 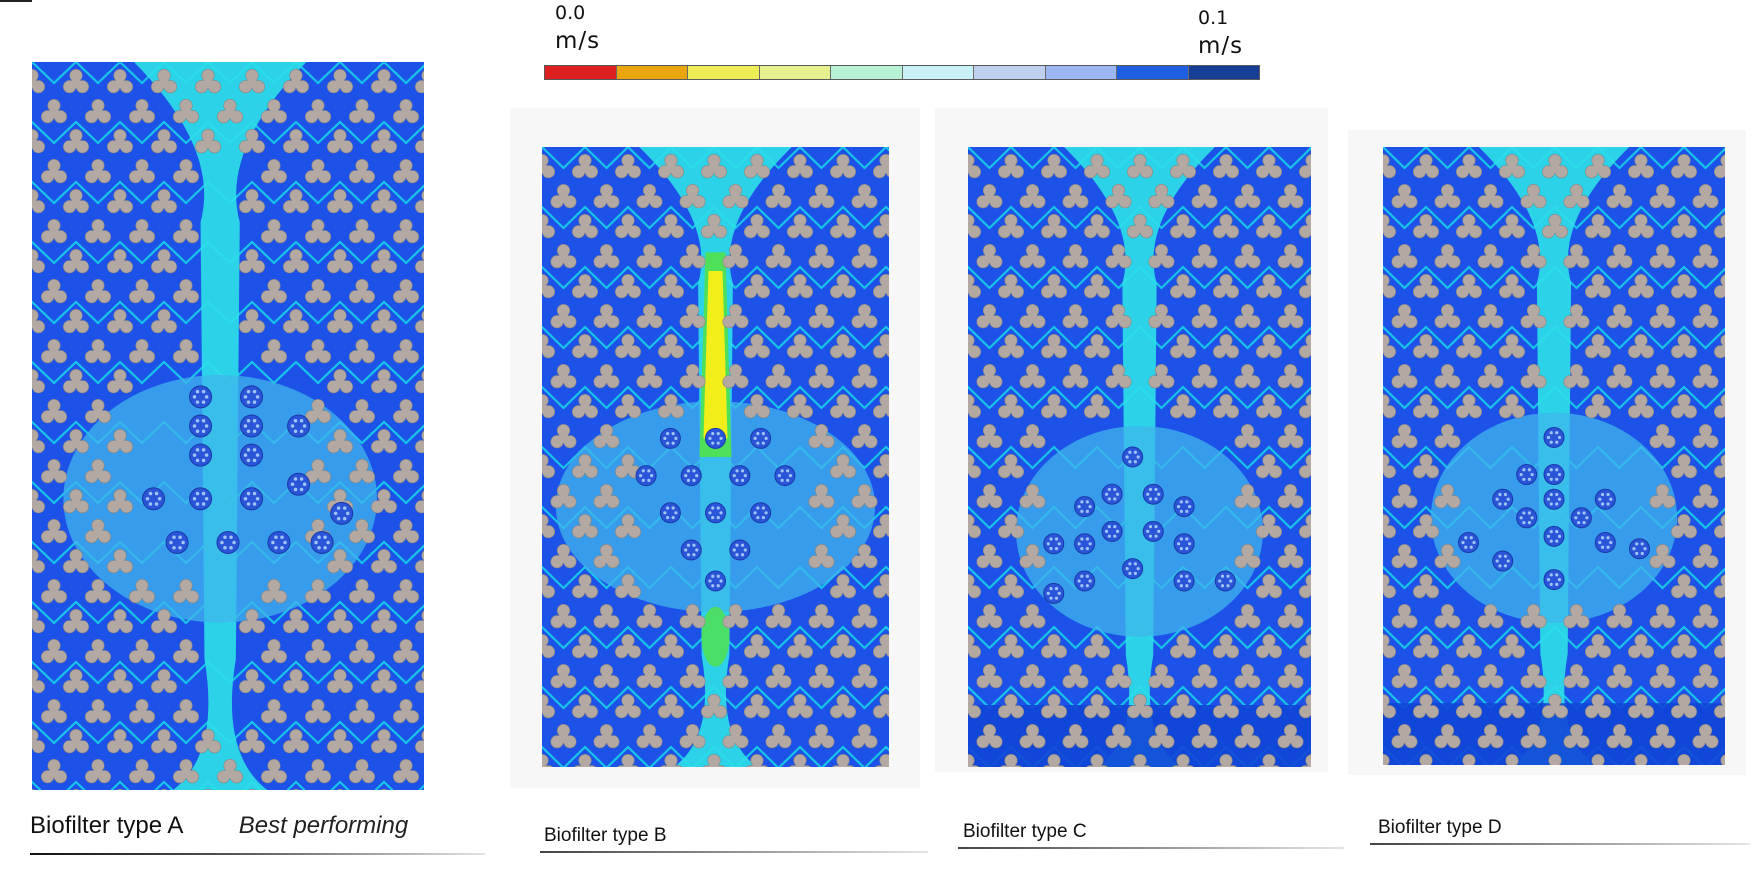 What do you see at coordinates (1139, 460) in the screenshot?
I see `filter-media-grid` at bounding box center [1139, 460].